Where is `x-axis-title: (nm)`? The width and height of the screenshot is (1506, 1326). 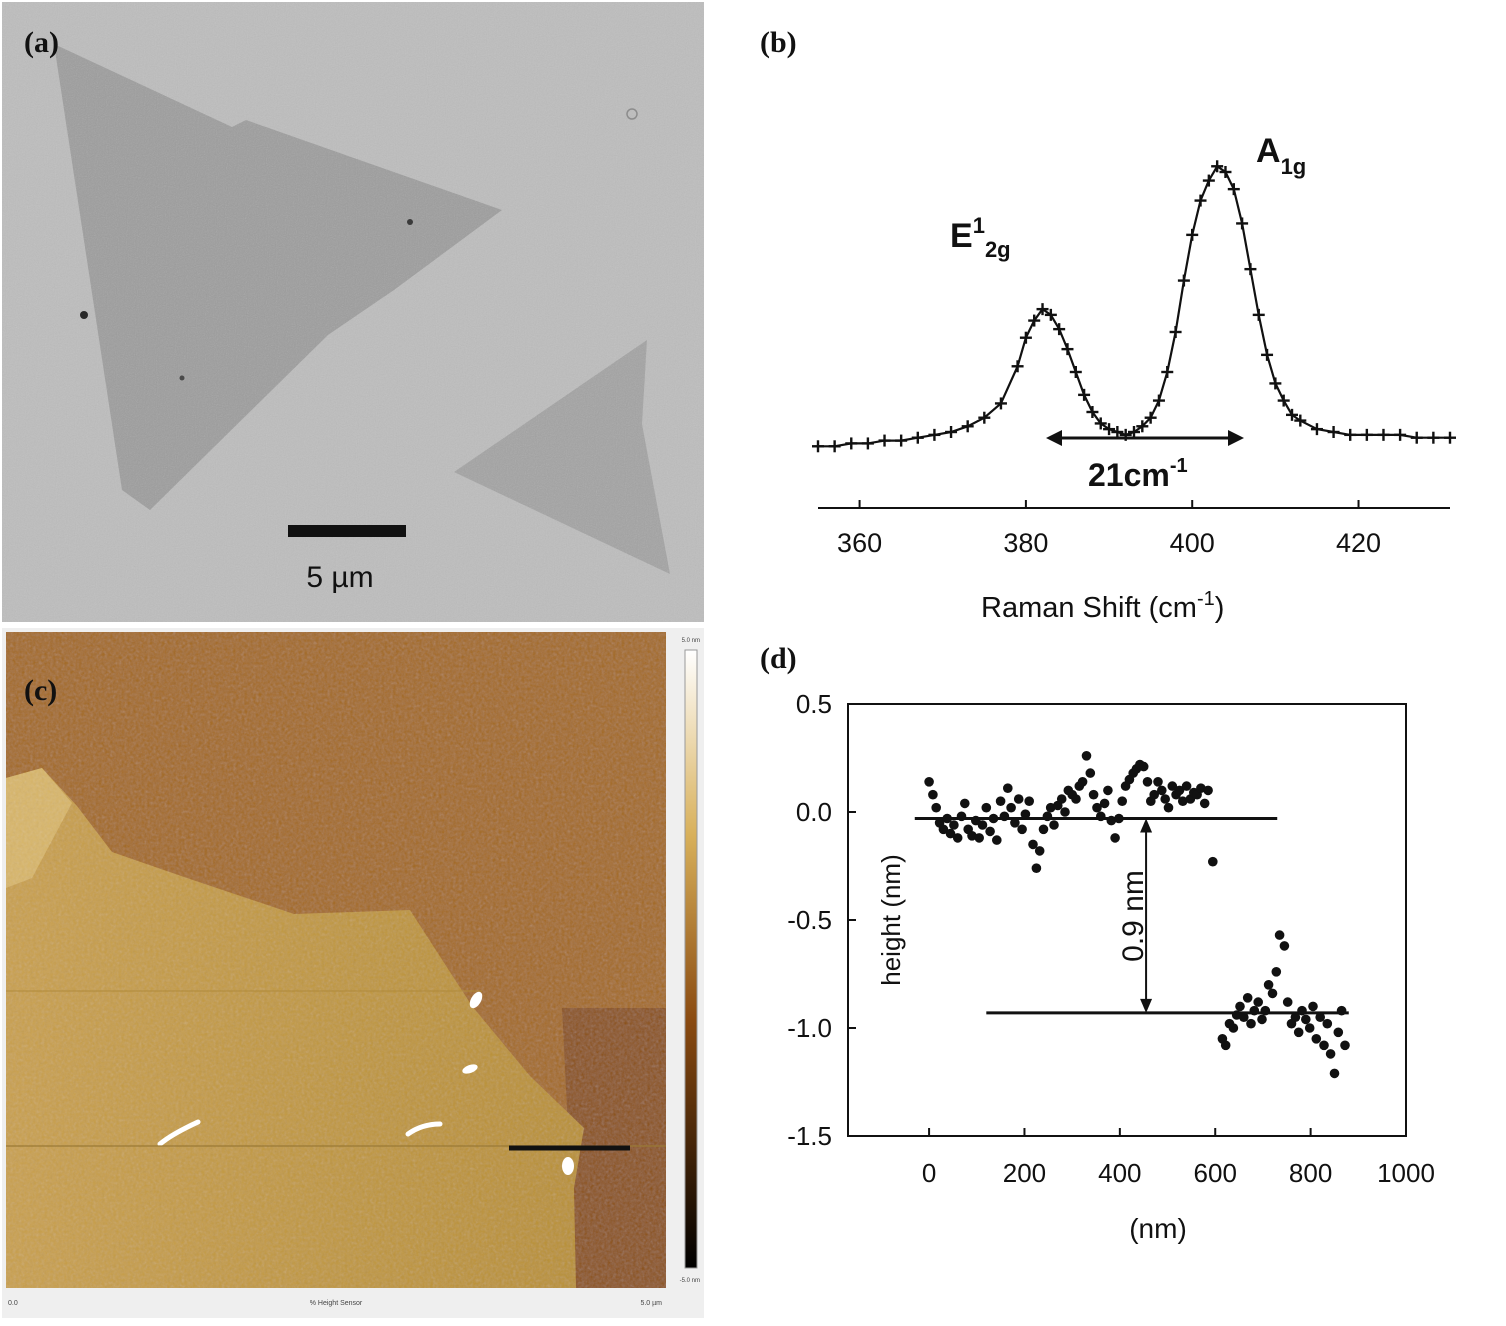 x-axis-title: (nm) is located at coordinates (1158, 1228).